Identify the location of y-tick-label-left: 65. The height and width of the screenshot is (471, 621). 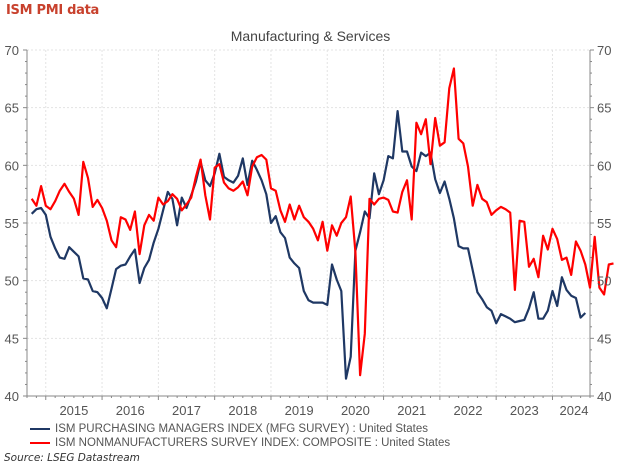
(12, 108).